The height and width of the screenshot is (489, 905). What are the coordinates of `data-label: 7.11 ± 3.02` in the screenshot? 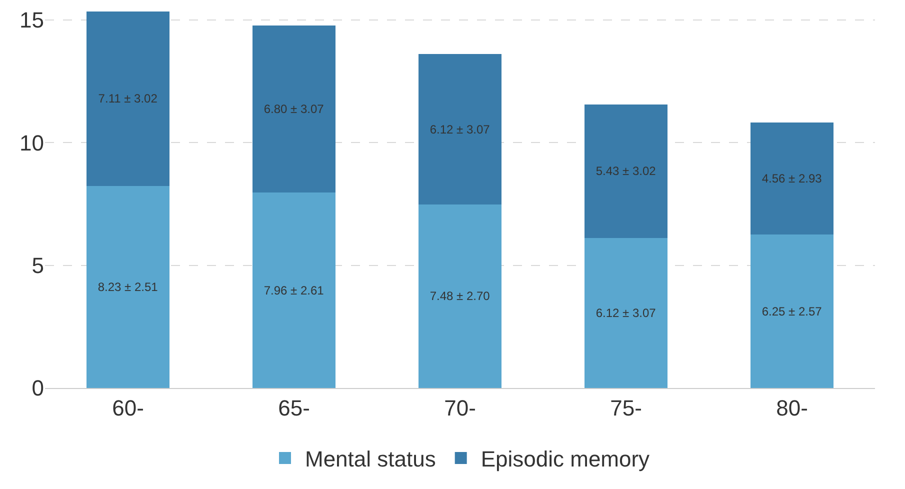 It's located at (128, 99).